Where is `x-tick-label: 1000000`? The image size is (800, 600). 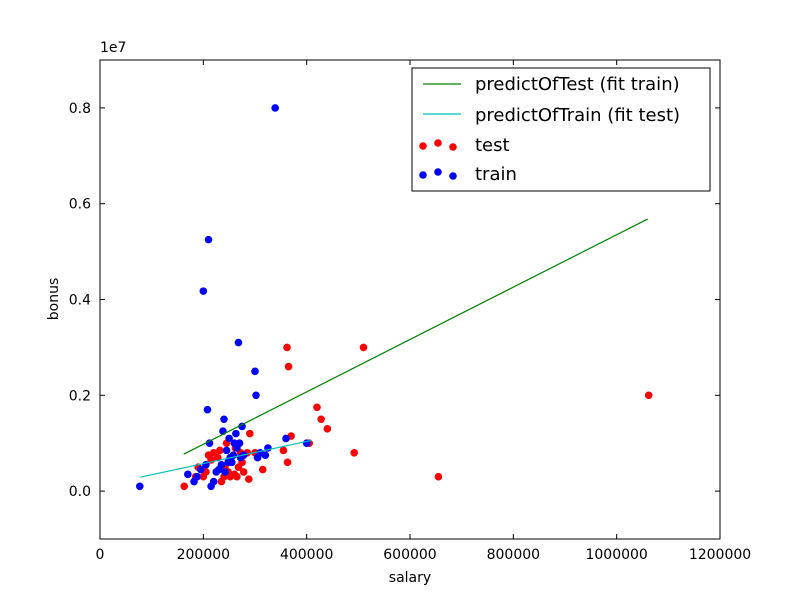
x-tick-label: 1000000 is located at coordinates (616, 555).